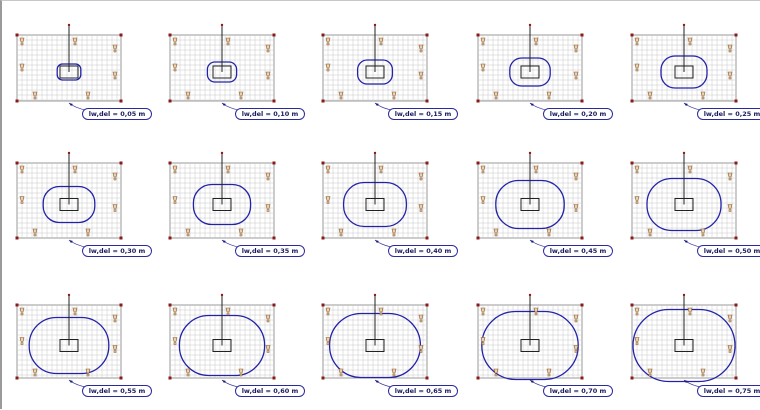 The height and width of the screenshot is (410, 760). I want to click on perimeter-distance-label: lw,del = 0,45 m, so click(578, 251).